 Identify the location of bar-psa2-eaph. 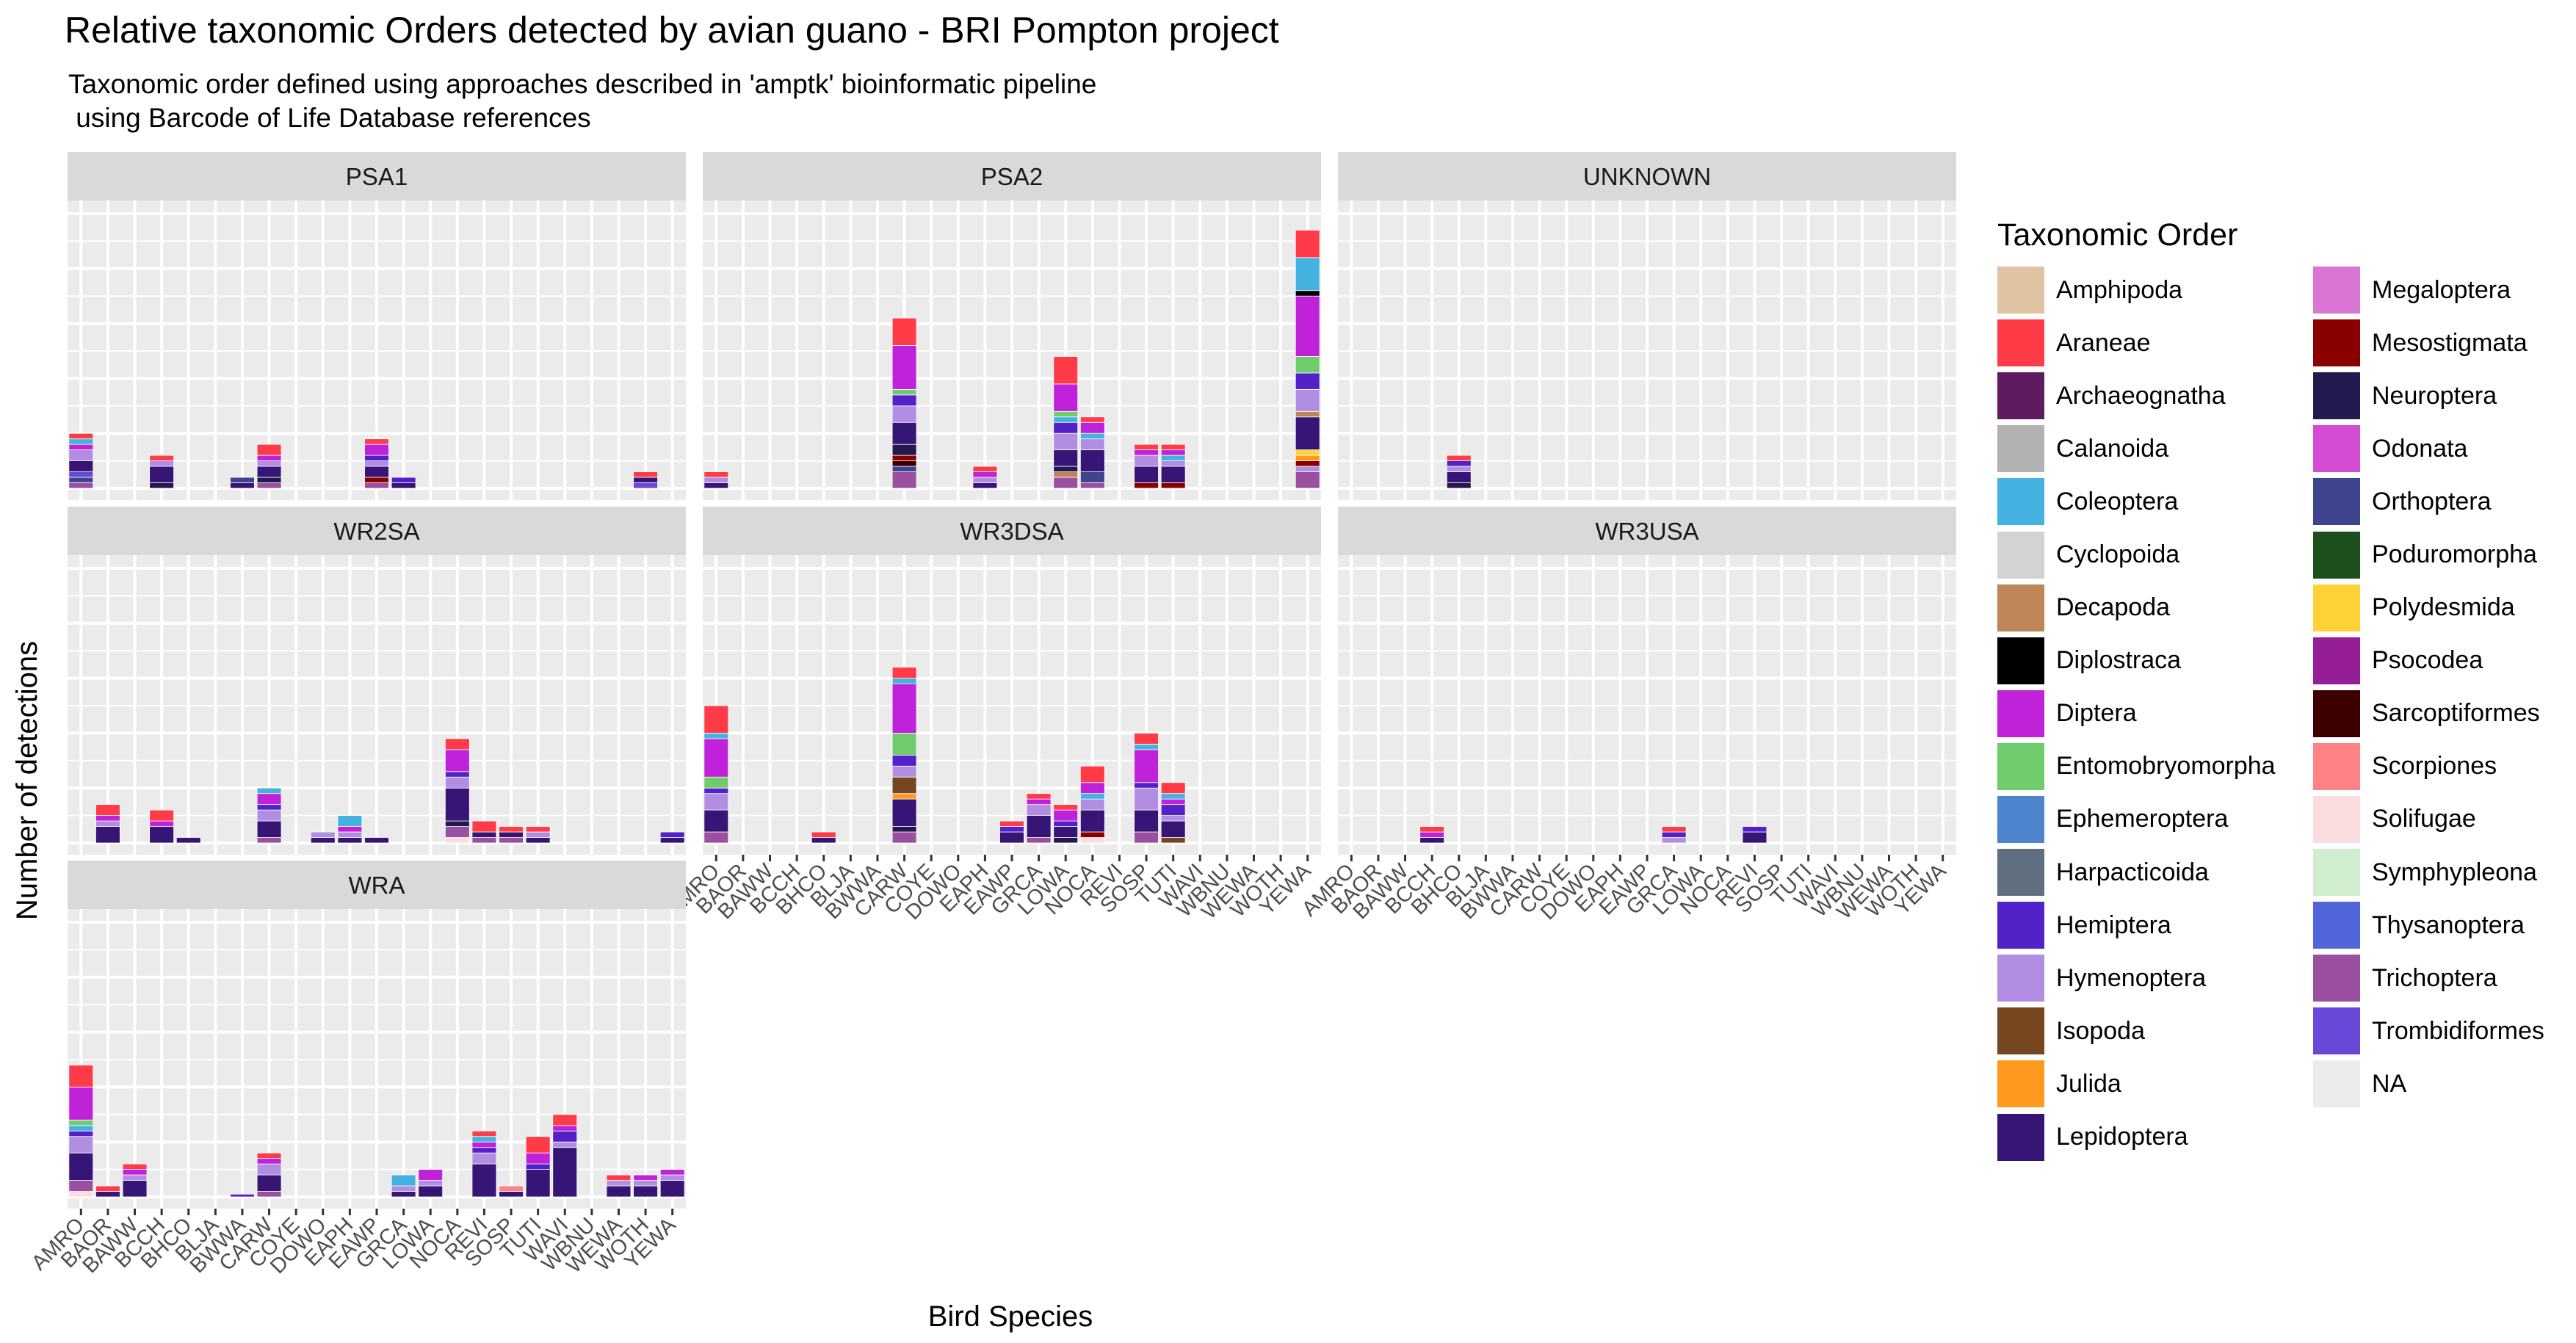
(985, 477).